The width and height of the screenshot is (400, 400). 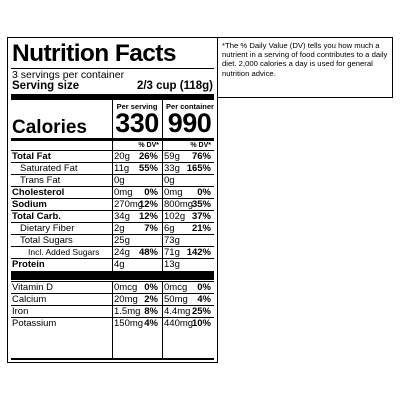 I want to click on nutrient-name: Protein, so click(x=28, y=264).